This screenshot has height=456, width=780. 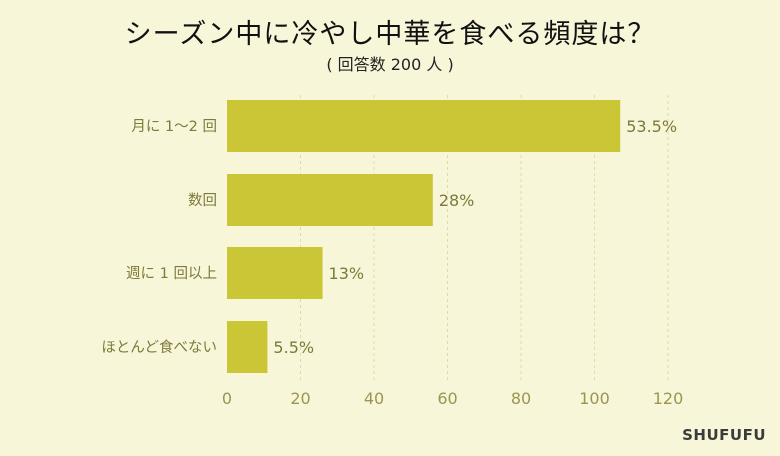 What do you see at coordinates (300, 398) in the screenshot?
I see `x-tick-label: 20` at bounding box center [300, 398].